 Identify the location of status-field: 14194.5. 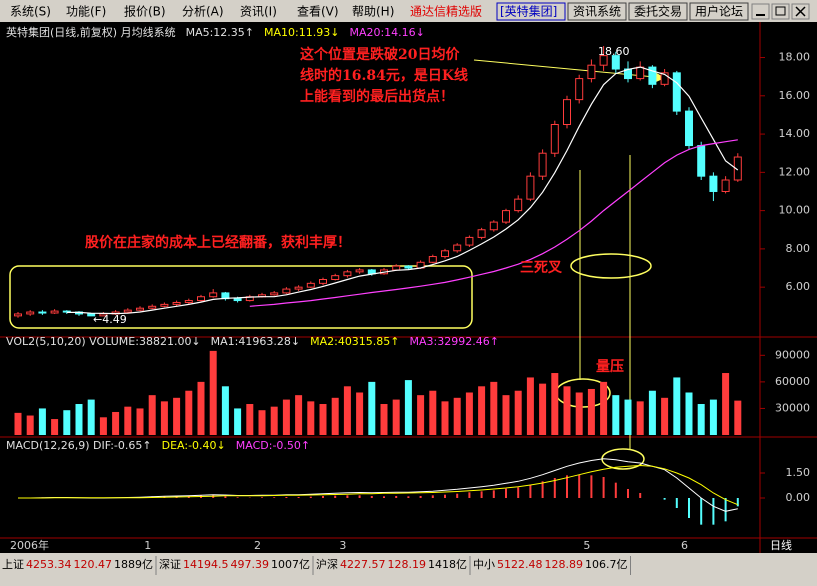
(206, 564).